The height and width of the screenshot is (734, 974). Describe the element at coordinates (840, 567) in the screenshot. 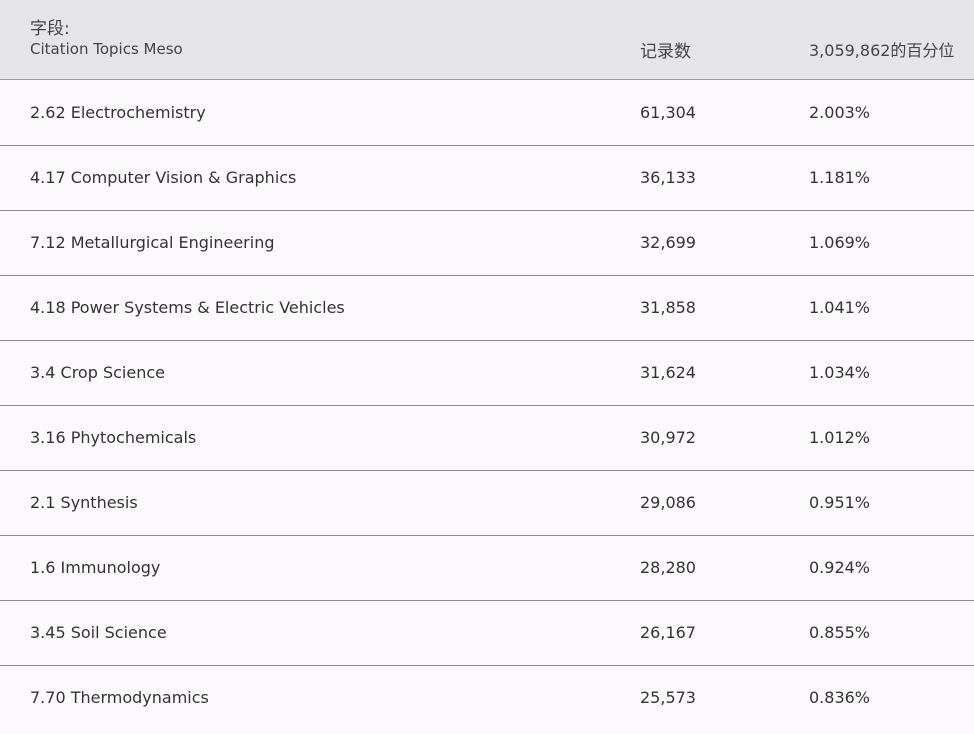

I see `percent-cell: 0.924%` at that location.